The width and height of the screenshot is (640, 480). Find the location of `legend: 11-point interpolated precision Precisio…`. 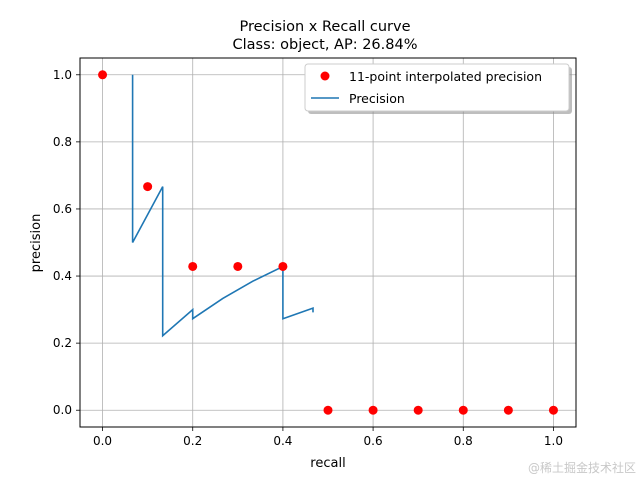

legend: 11-point interpolated precision Precisio… is located at coordinates (438, 88).